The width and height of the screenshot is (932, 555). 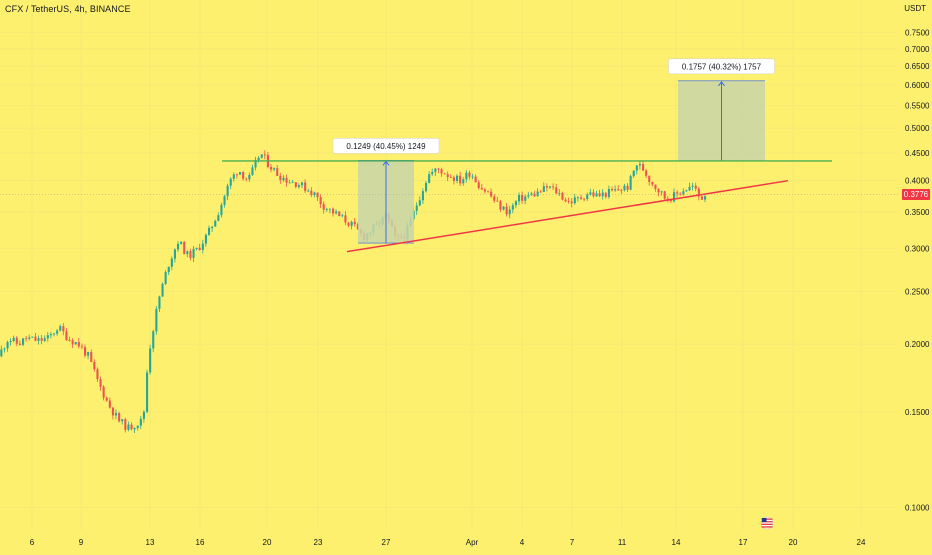 What do you see at coordinates (917, 85) in the screenshot?
I see `price-tick-label: 0.6000` at bounding box center [917, 85].